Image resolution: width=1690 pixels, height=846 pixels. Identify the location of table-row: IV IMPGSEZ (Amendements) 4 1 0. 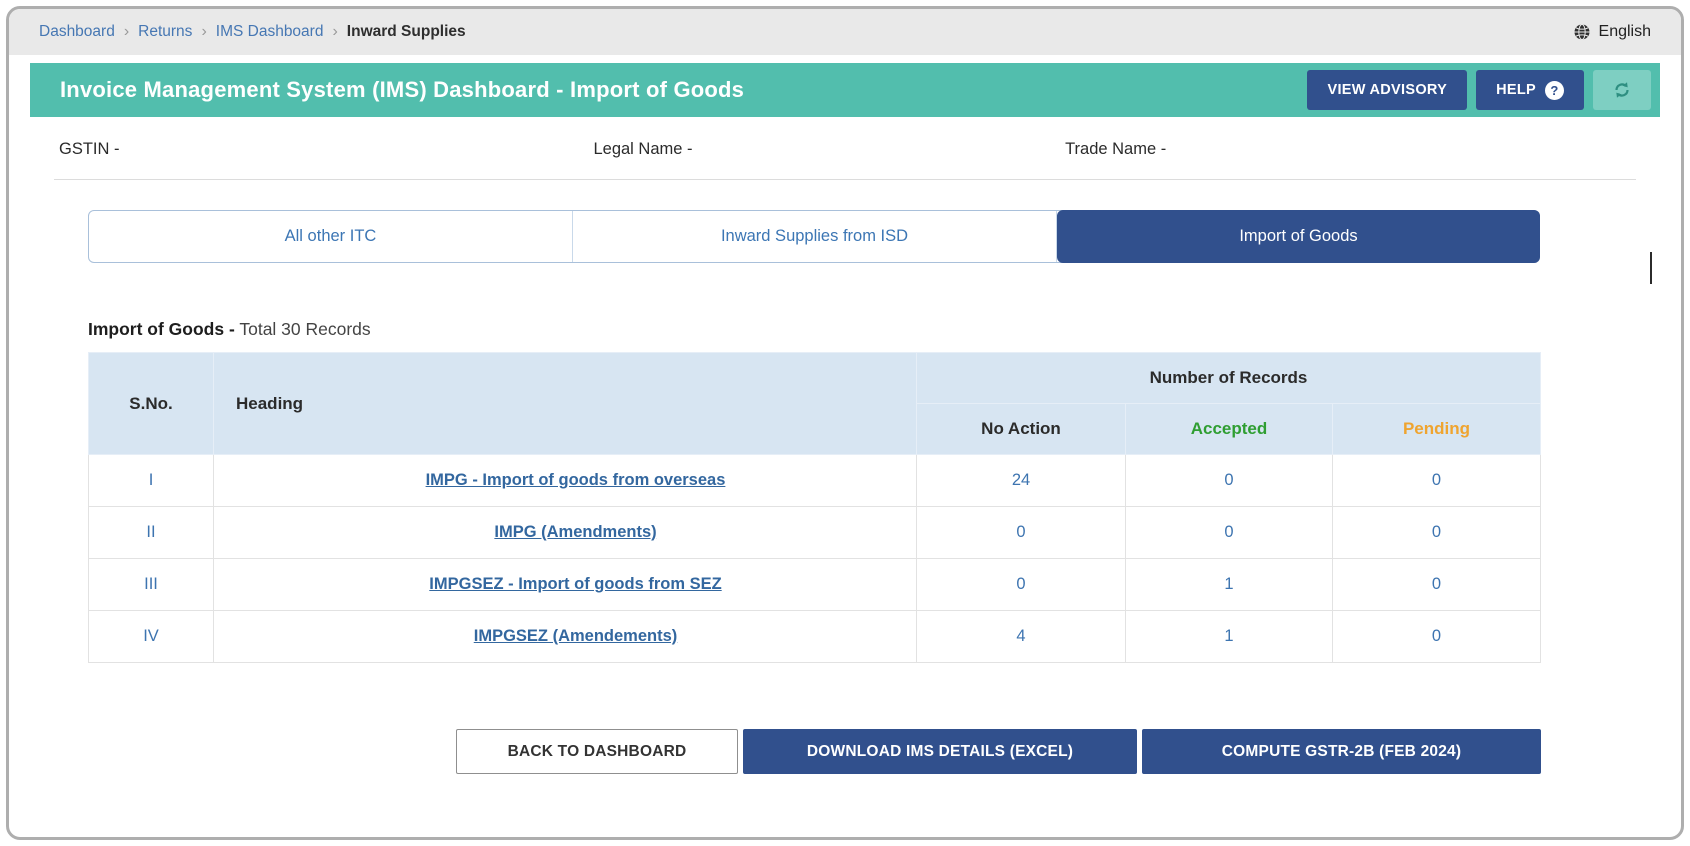
(815, 636).